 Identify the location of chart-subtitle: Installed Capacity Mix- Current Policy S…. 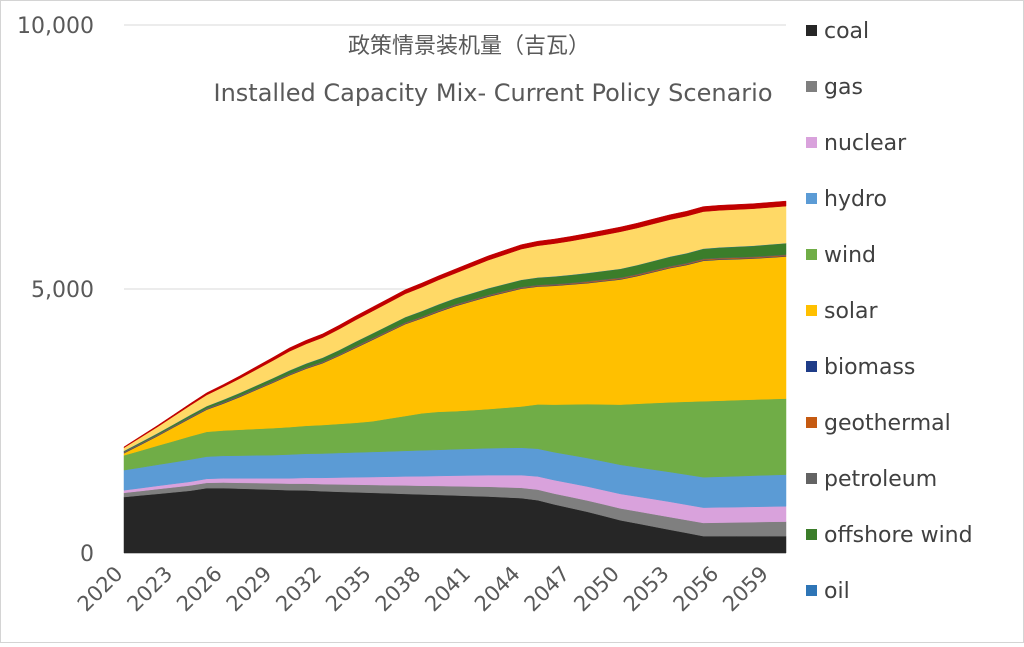
(492, 93).